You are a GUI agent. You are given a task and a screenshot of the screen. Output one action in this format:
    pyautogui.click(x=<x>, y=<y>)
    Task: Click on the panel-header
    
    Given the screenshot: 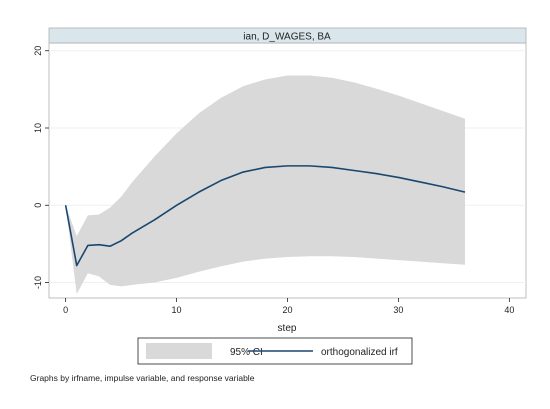 What is the action you would take?
    pyautogui.click(x=287, y=35)
    